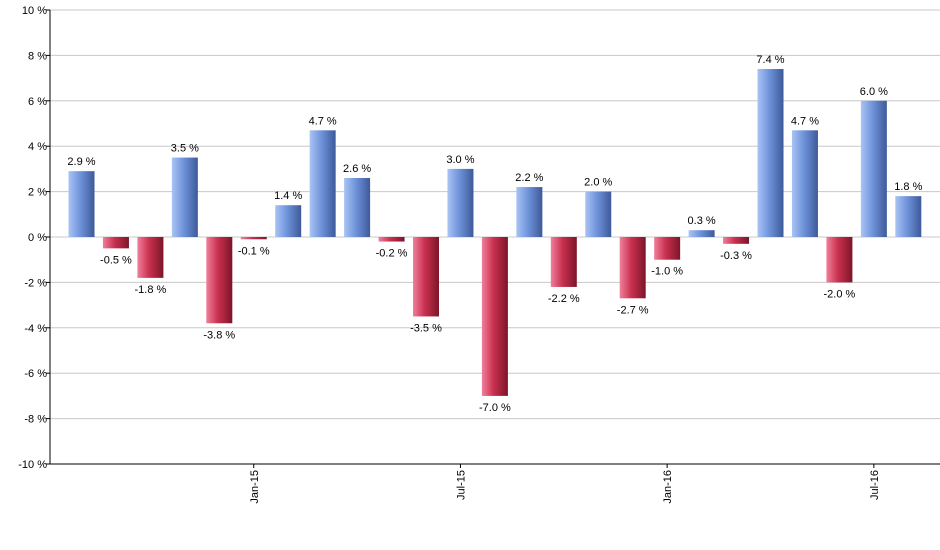  Describe the element at coordinates (37, 238) in the screenshot. I see `y-tick-label: 0 %` at that location.